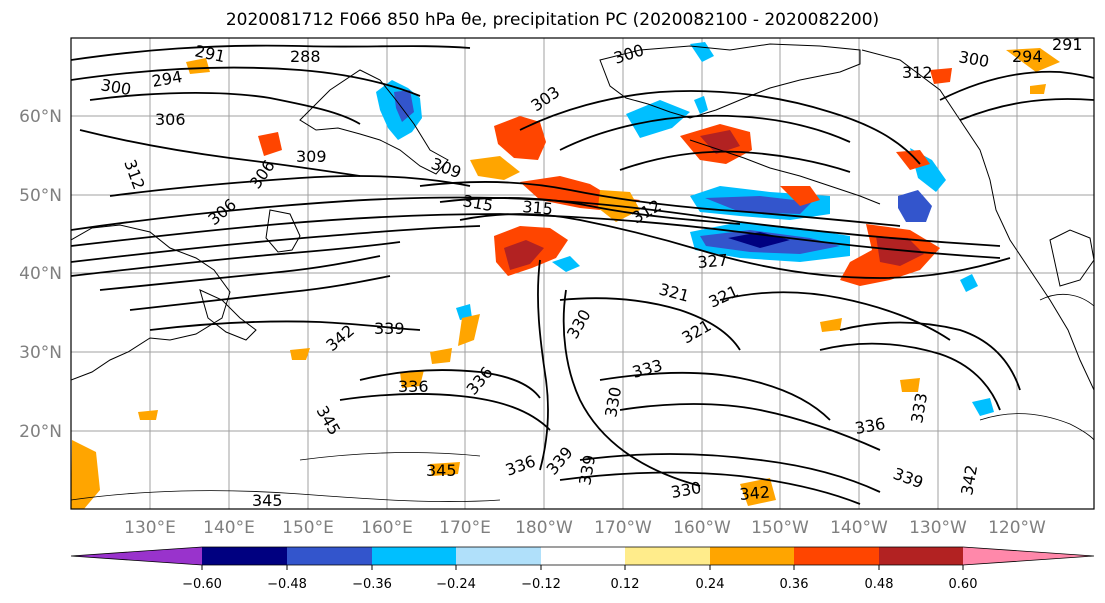 This screenshot has height=603, width=1105. I want to click on colorbar-tick-label: −0.60, so click(202, 584).